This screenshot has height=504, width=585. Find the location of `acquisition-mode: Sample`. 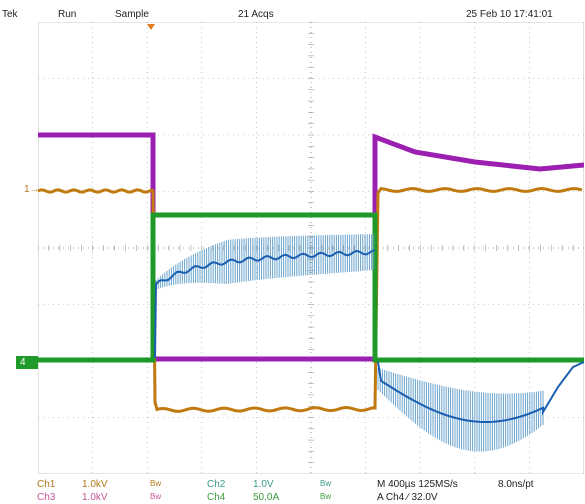

acquisition-mode: Sample is located at coordinates (132, 14).